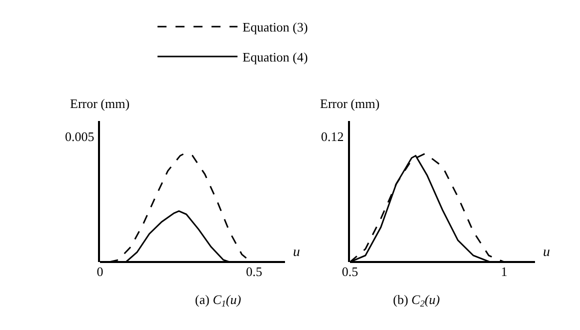 This screenshot has height=330, width=580. What do you see at coordinates (79, 136) in the screenshot?
I see `text: 0.005` at bounding box center [79, 136].